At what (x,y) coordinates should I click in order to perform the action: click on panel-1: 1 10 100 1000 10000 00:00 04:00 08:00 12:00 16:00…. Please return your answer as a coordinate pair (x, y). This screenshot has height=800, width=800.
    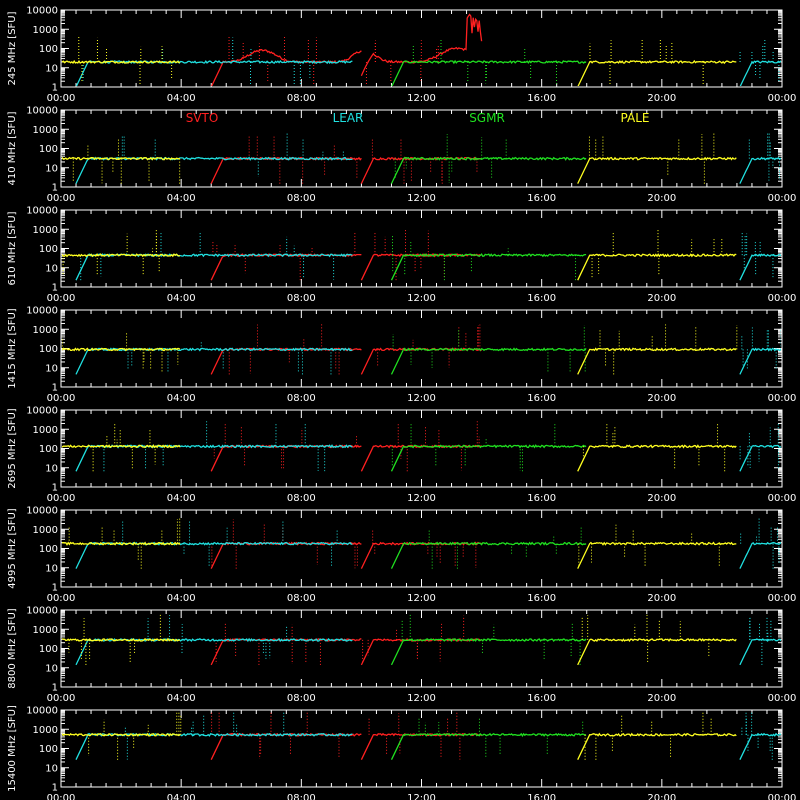
    Looking at the image, I should click on (401, 155).